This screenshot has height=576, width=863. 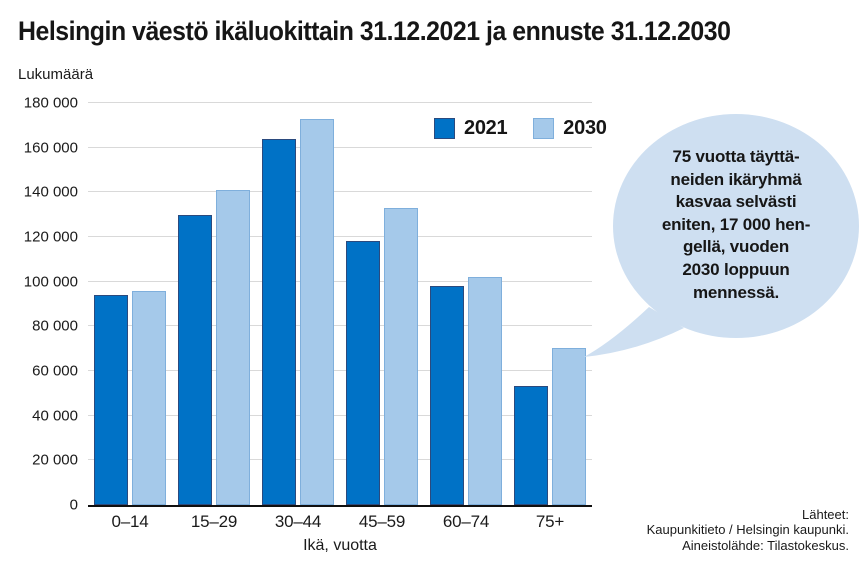 What do you see at coordinates (520, 128) in the screenshot?
I see `legend: 2021 2030` at bounding box center [520, 128].